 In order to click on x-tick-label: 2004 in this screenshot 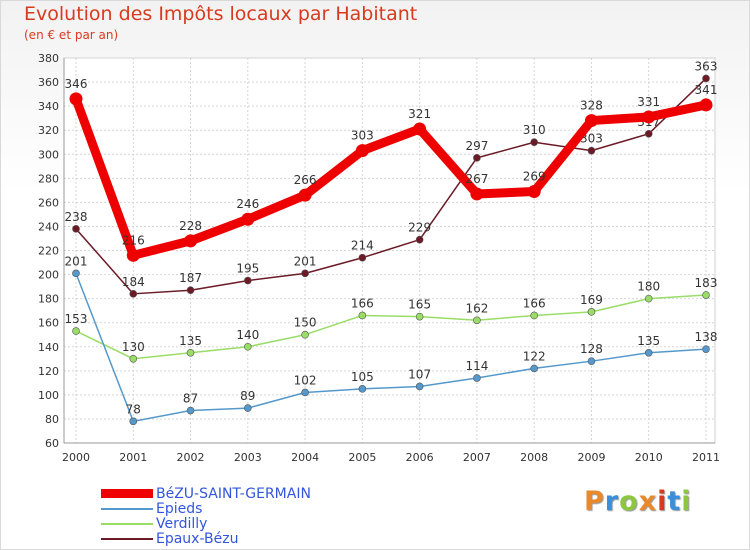, I will do `click(305, 457)`.